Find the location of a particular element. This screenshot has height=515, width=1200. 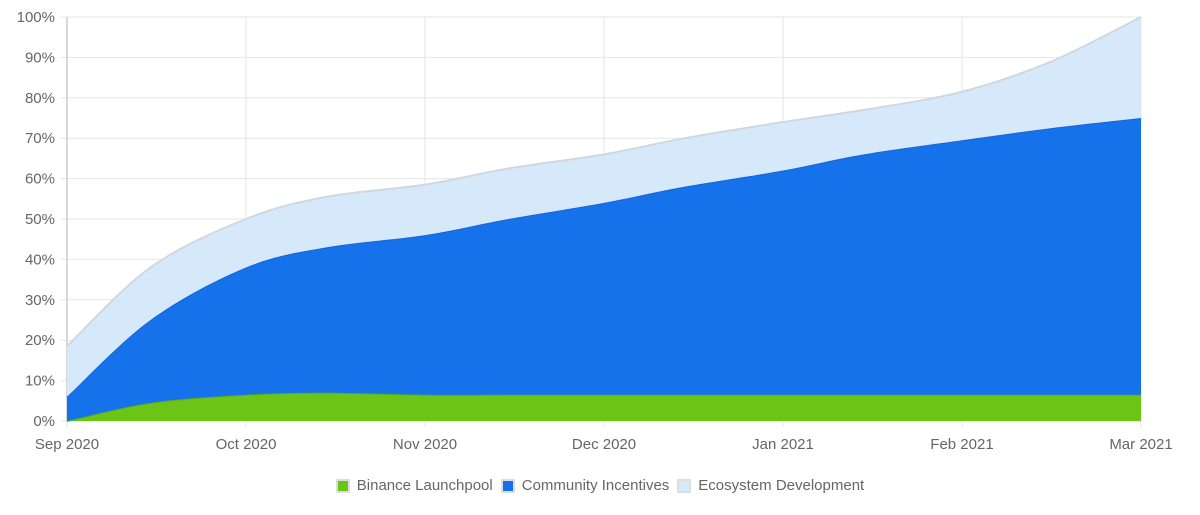

x-tick-label: Feb 2021 is located at coordinates (961, 444).